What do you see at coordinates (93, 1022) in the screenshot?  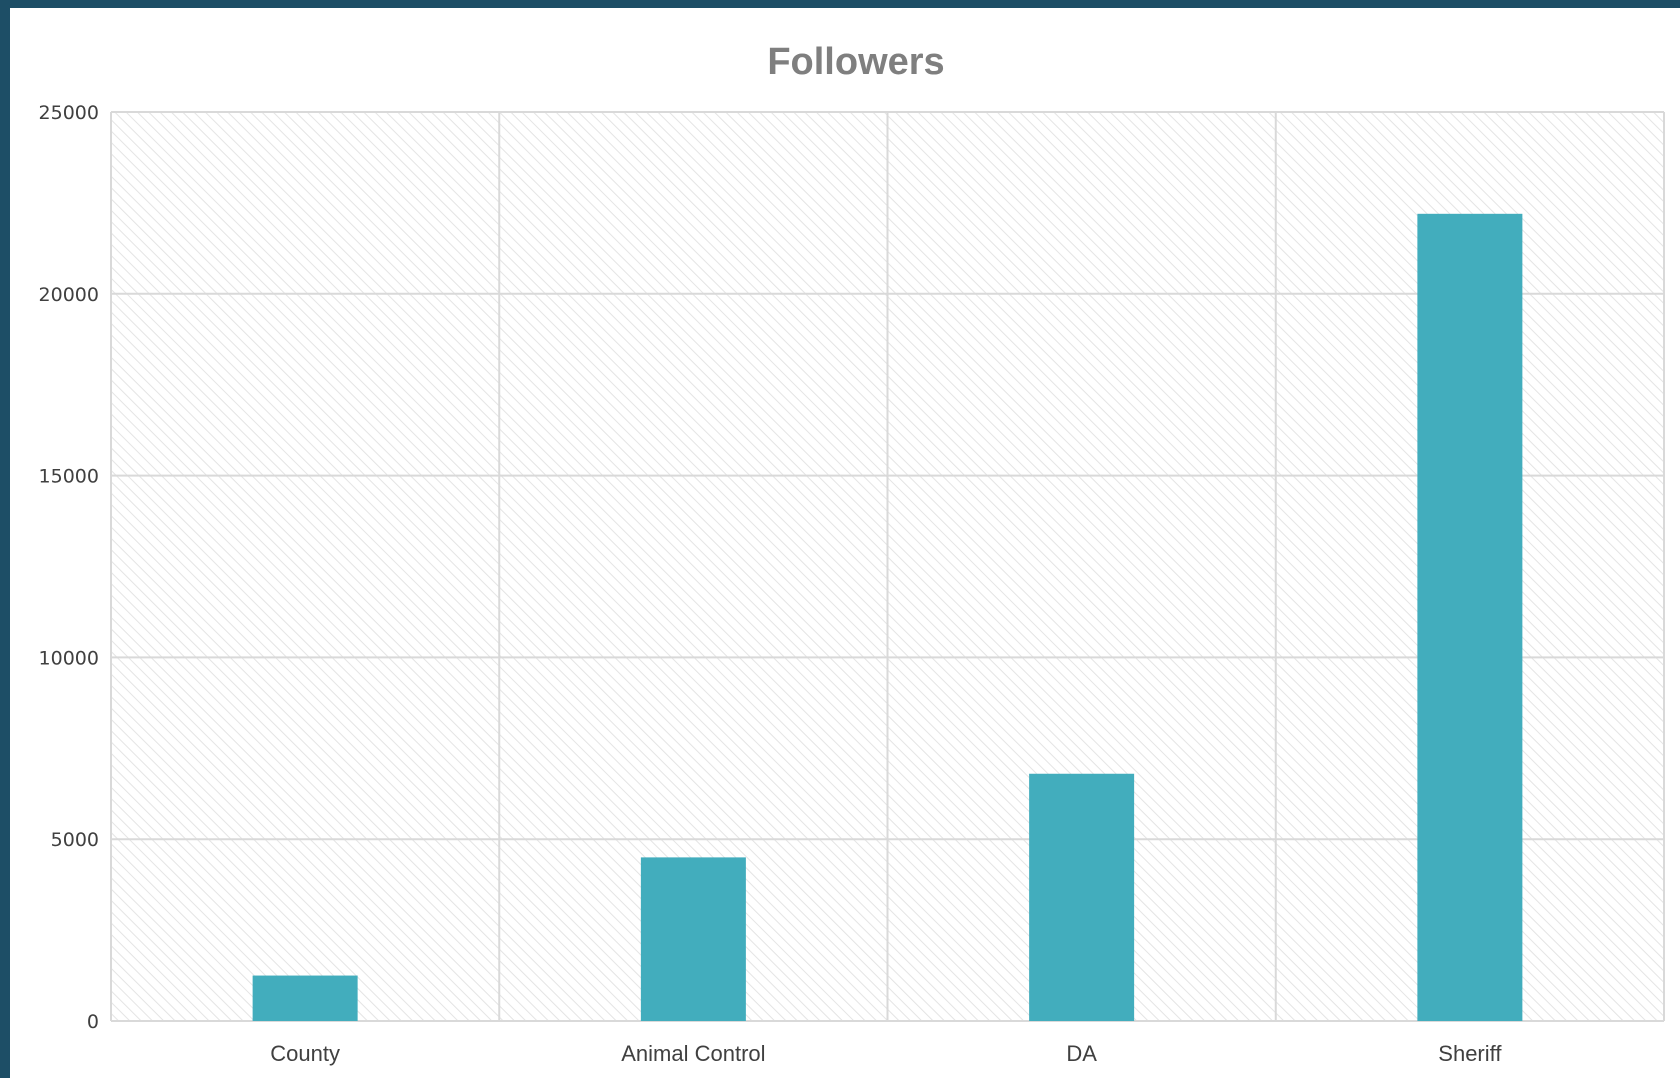 I see `y-tick-label: 0` at bounding box center [93, 1022].